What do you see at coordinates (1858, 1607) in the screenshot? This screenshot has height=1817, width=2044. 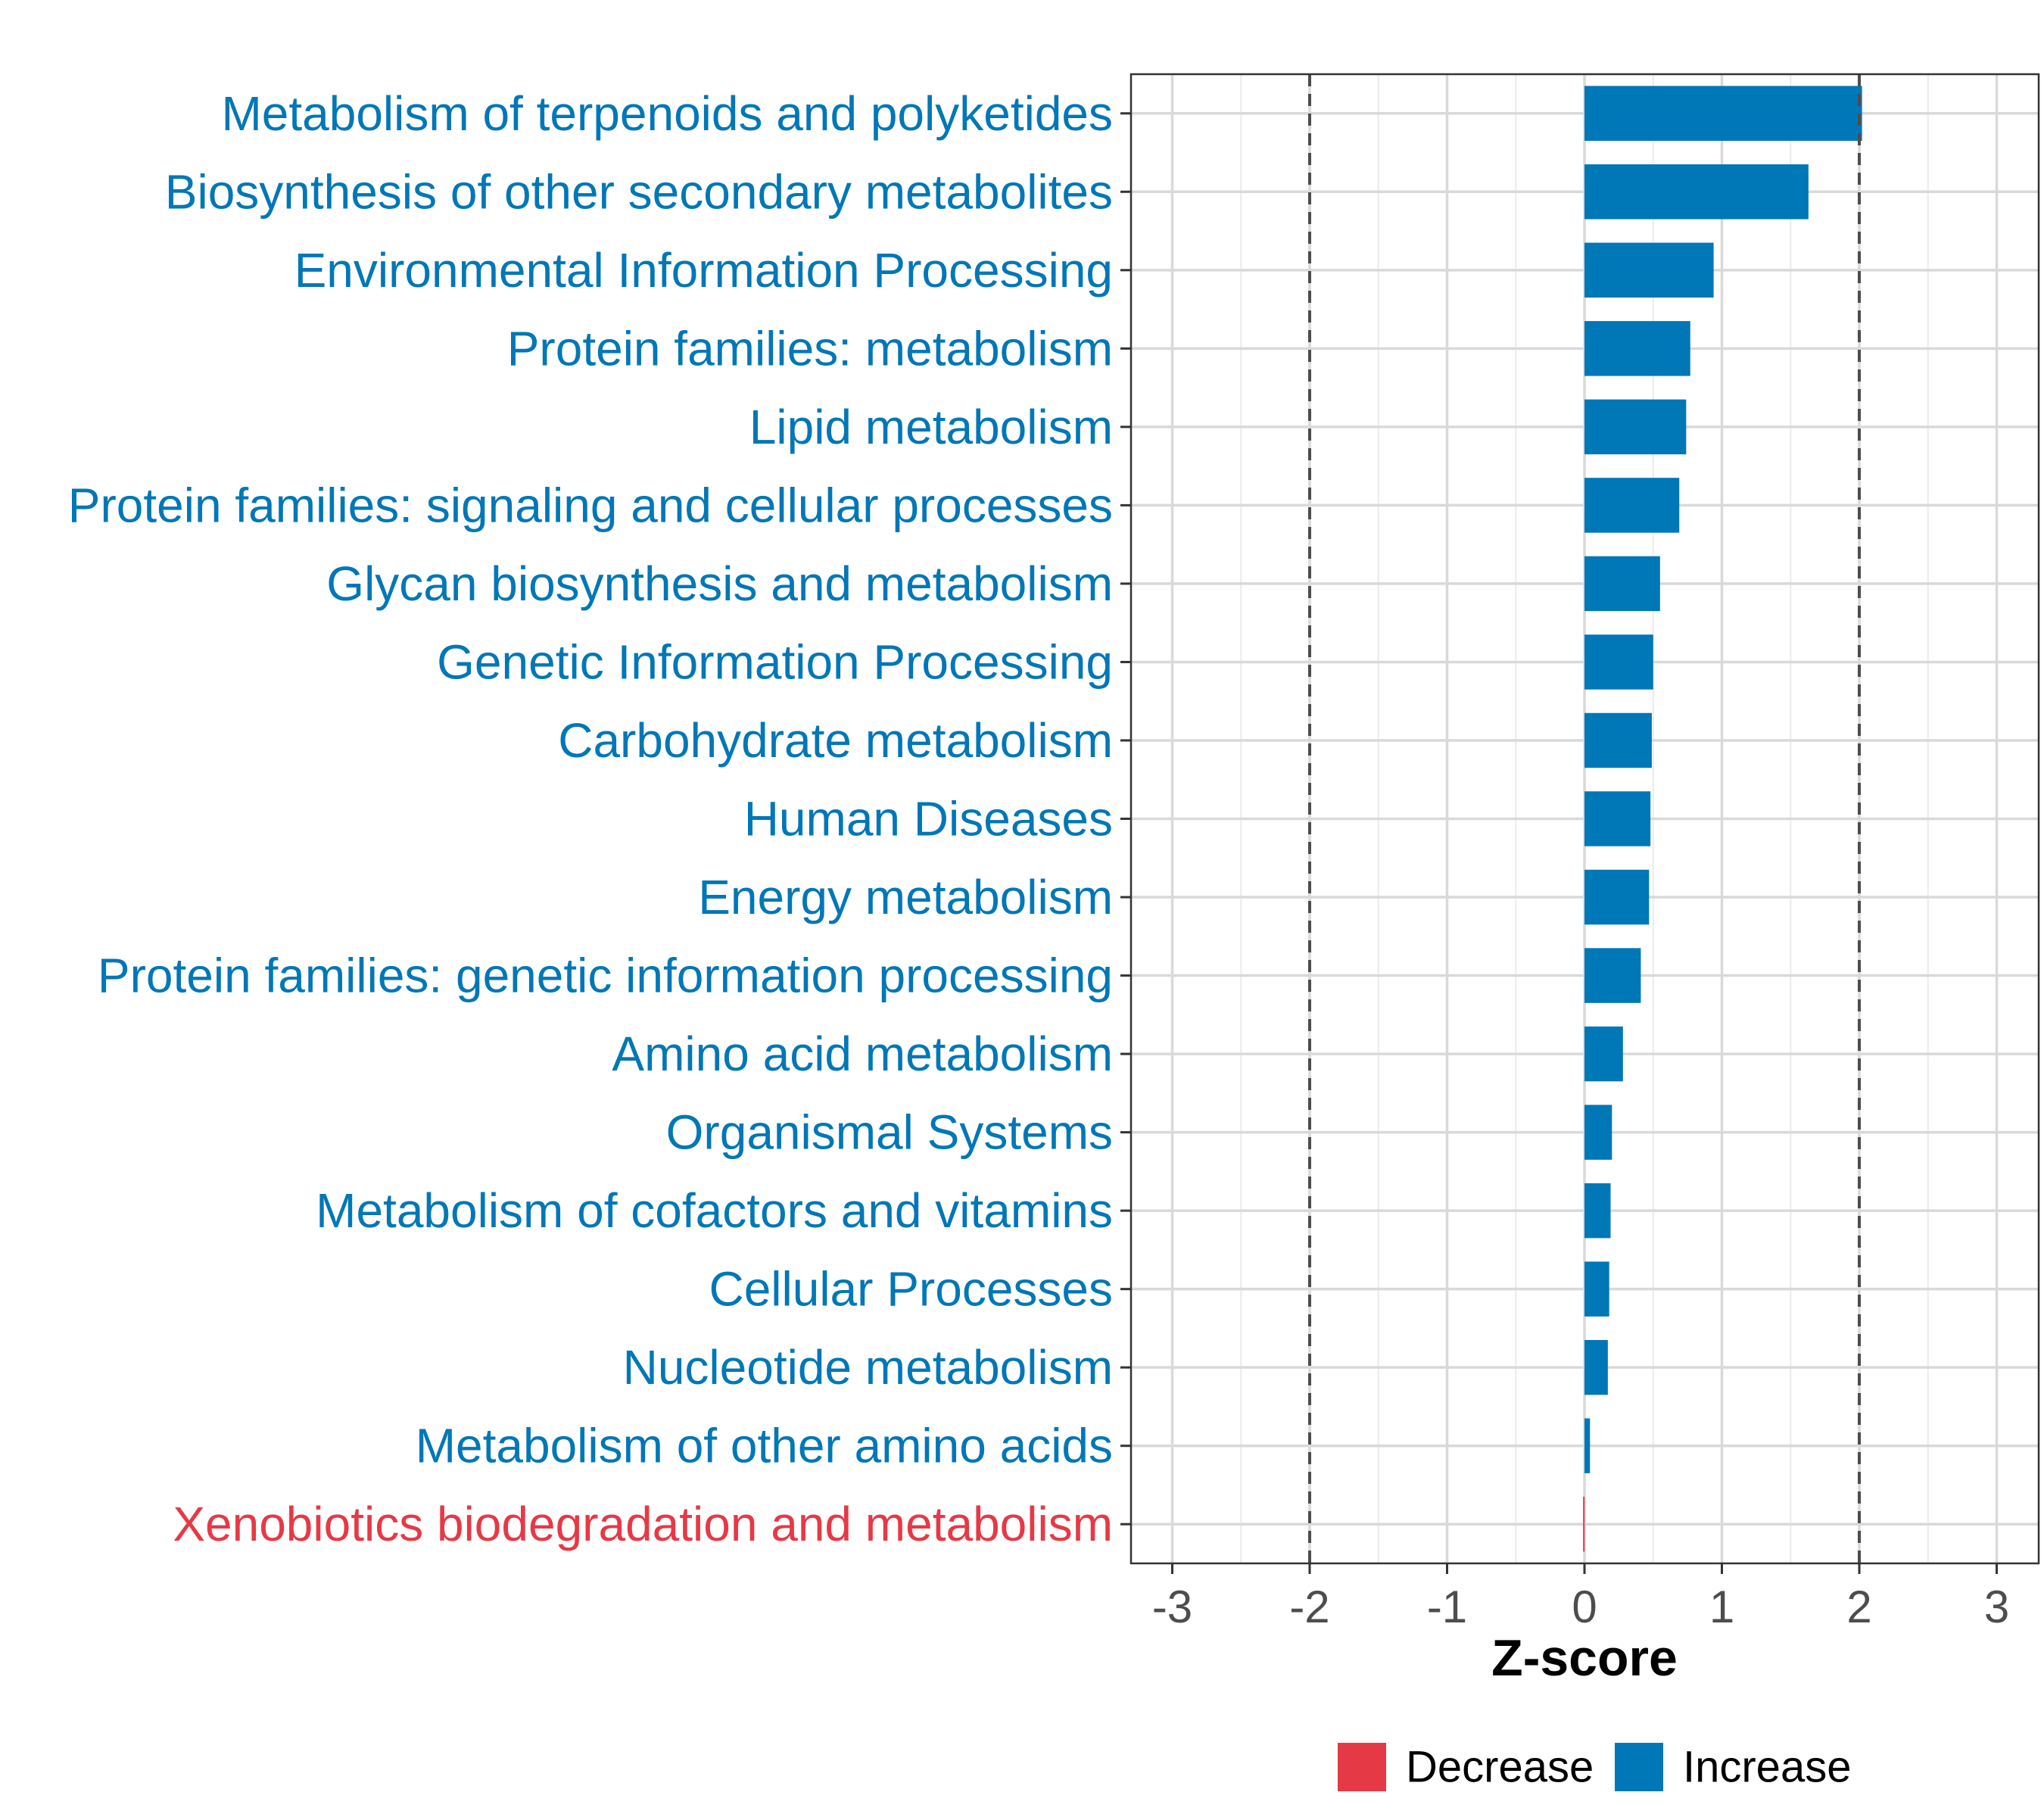 I see `x-tick-label: 2` at bounding box center [1858, 1607].